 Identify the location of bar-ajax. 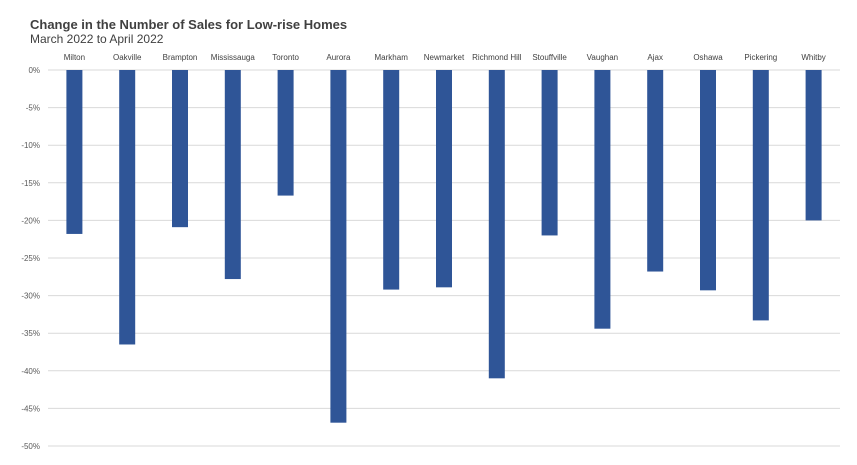
(655, 171).